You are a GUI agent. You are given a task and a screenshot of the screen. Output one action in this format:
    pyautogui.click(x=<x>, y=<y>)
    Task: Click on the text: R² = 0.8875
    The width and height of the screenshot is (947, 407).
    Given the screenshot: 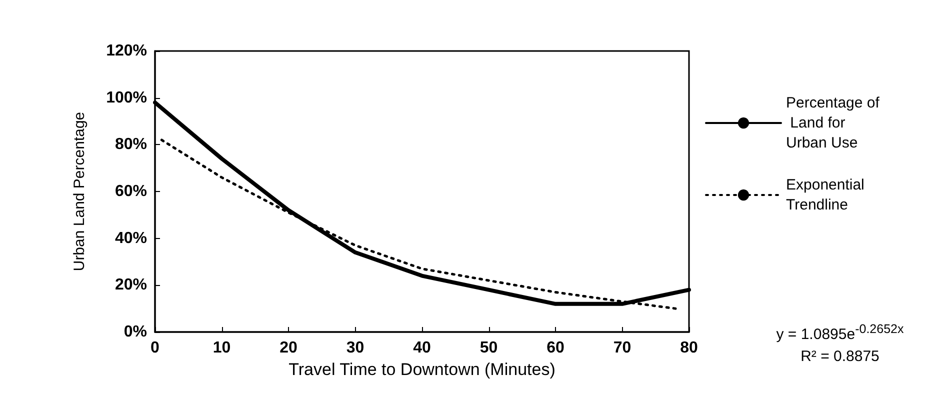 What is the action you would take?
    pyautogui.click(x=840, y=357)
    